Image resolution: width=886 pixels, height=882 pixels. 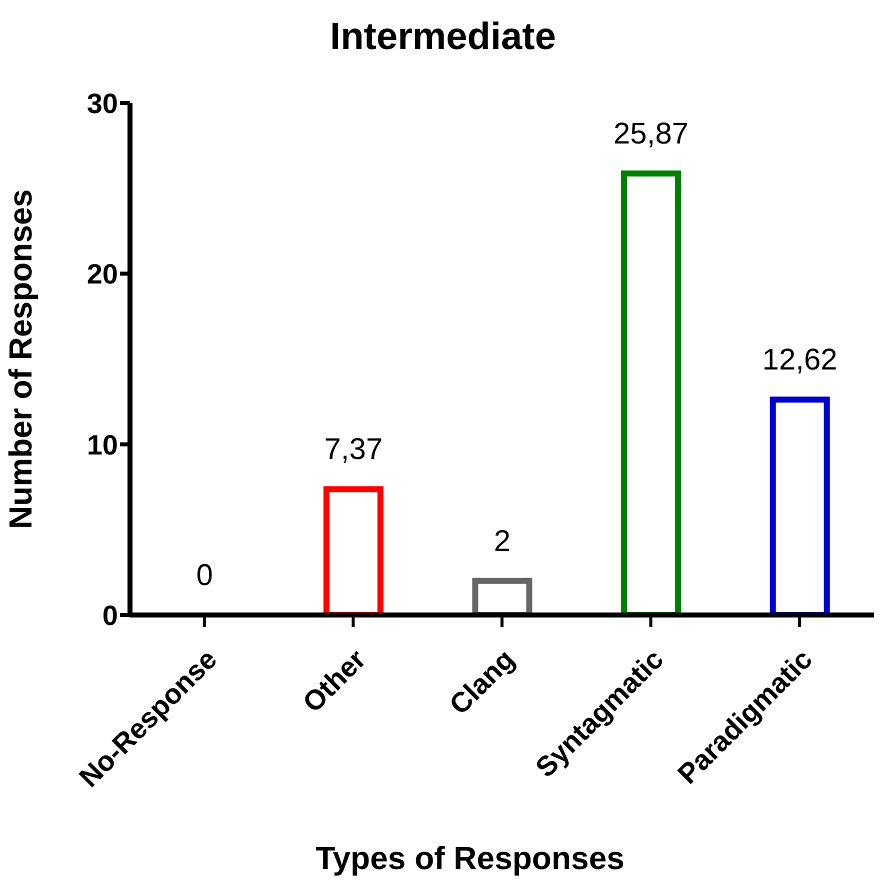 I want to click on y-tick-label: 0, so click(x=110, y=615).